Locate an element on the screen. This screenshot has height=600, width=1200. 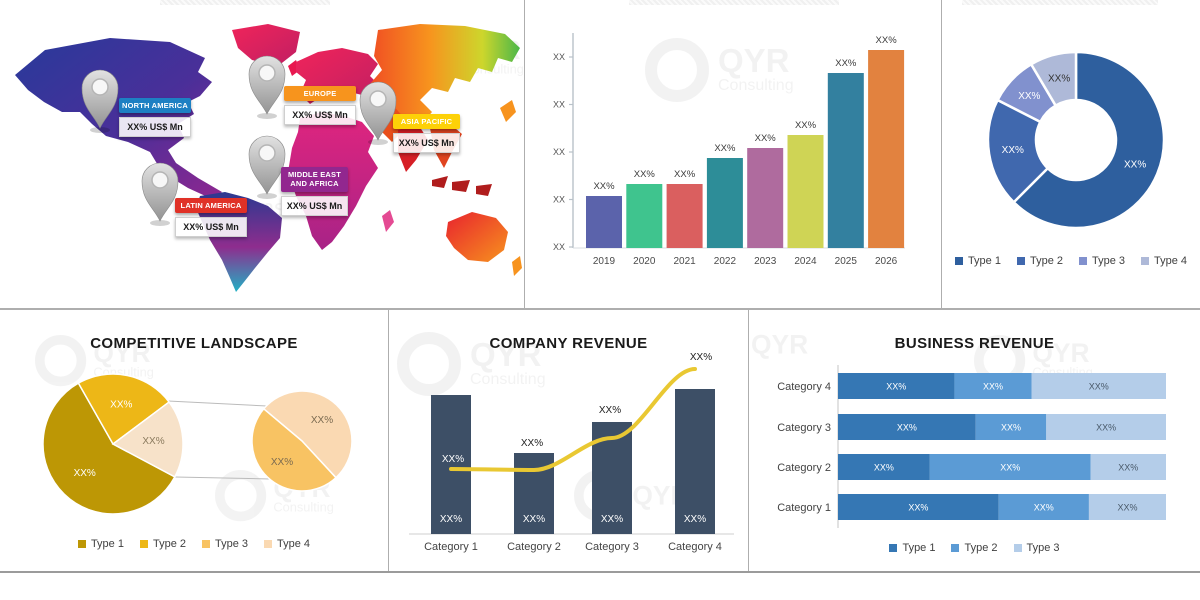
company-revenue-title: COMPANY REVENUE is located at coordinates (568, 344).